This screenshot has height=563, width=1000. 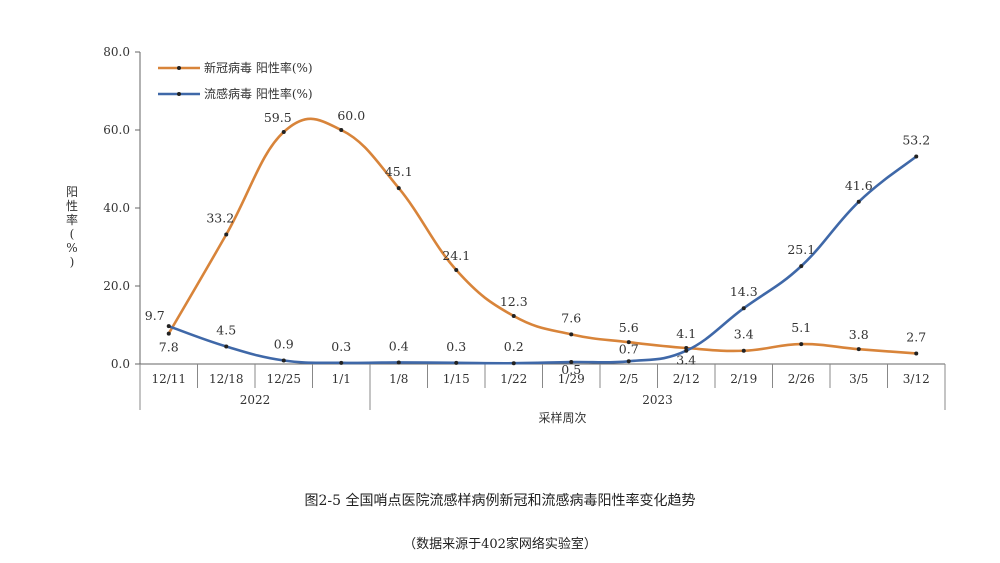 What do you see at coordinates (801, 249) in the screenshot?
I see `data-label-flu: 25.1` at bounding box center [801, 249].